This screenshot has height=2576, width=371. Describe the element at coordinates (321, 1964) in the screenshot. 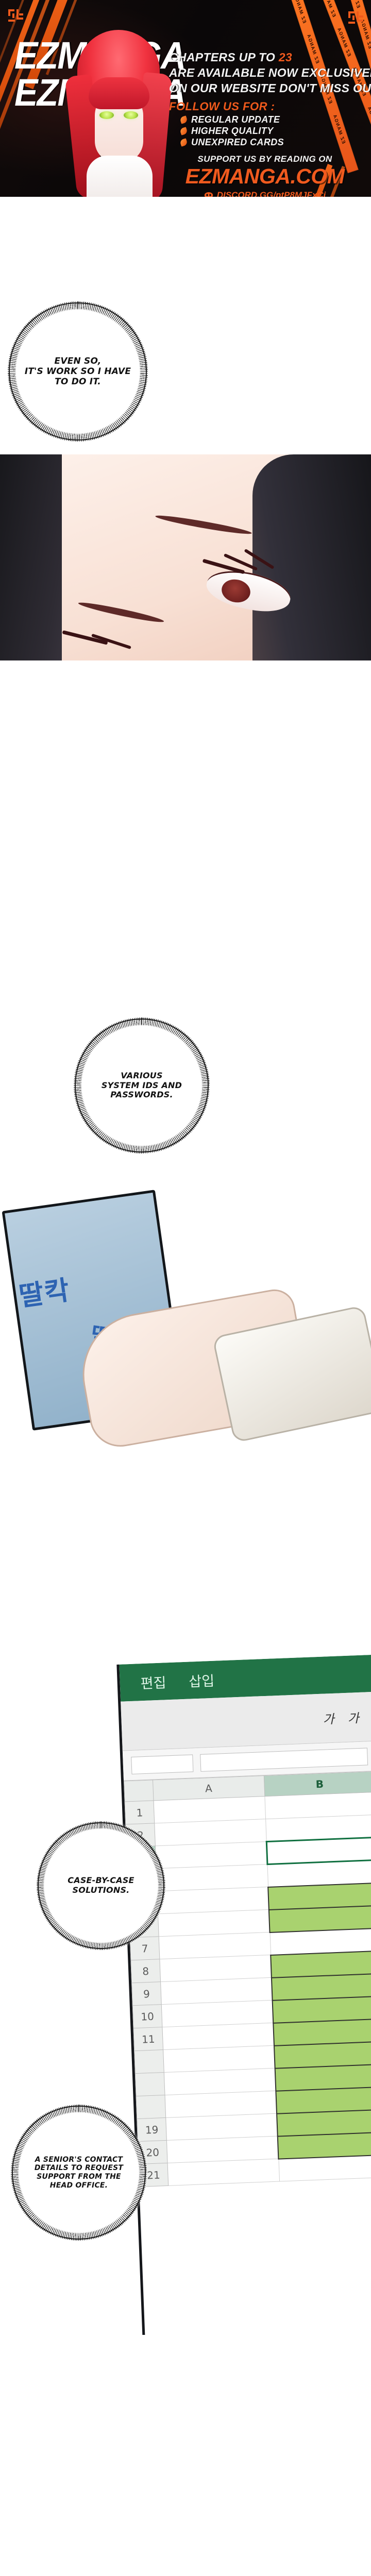

I see `cell-b8` at that location.